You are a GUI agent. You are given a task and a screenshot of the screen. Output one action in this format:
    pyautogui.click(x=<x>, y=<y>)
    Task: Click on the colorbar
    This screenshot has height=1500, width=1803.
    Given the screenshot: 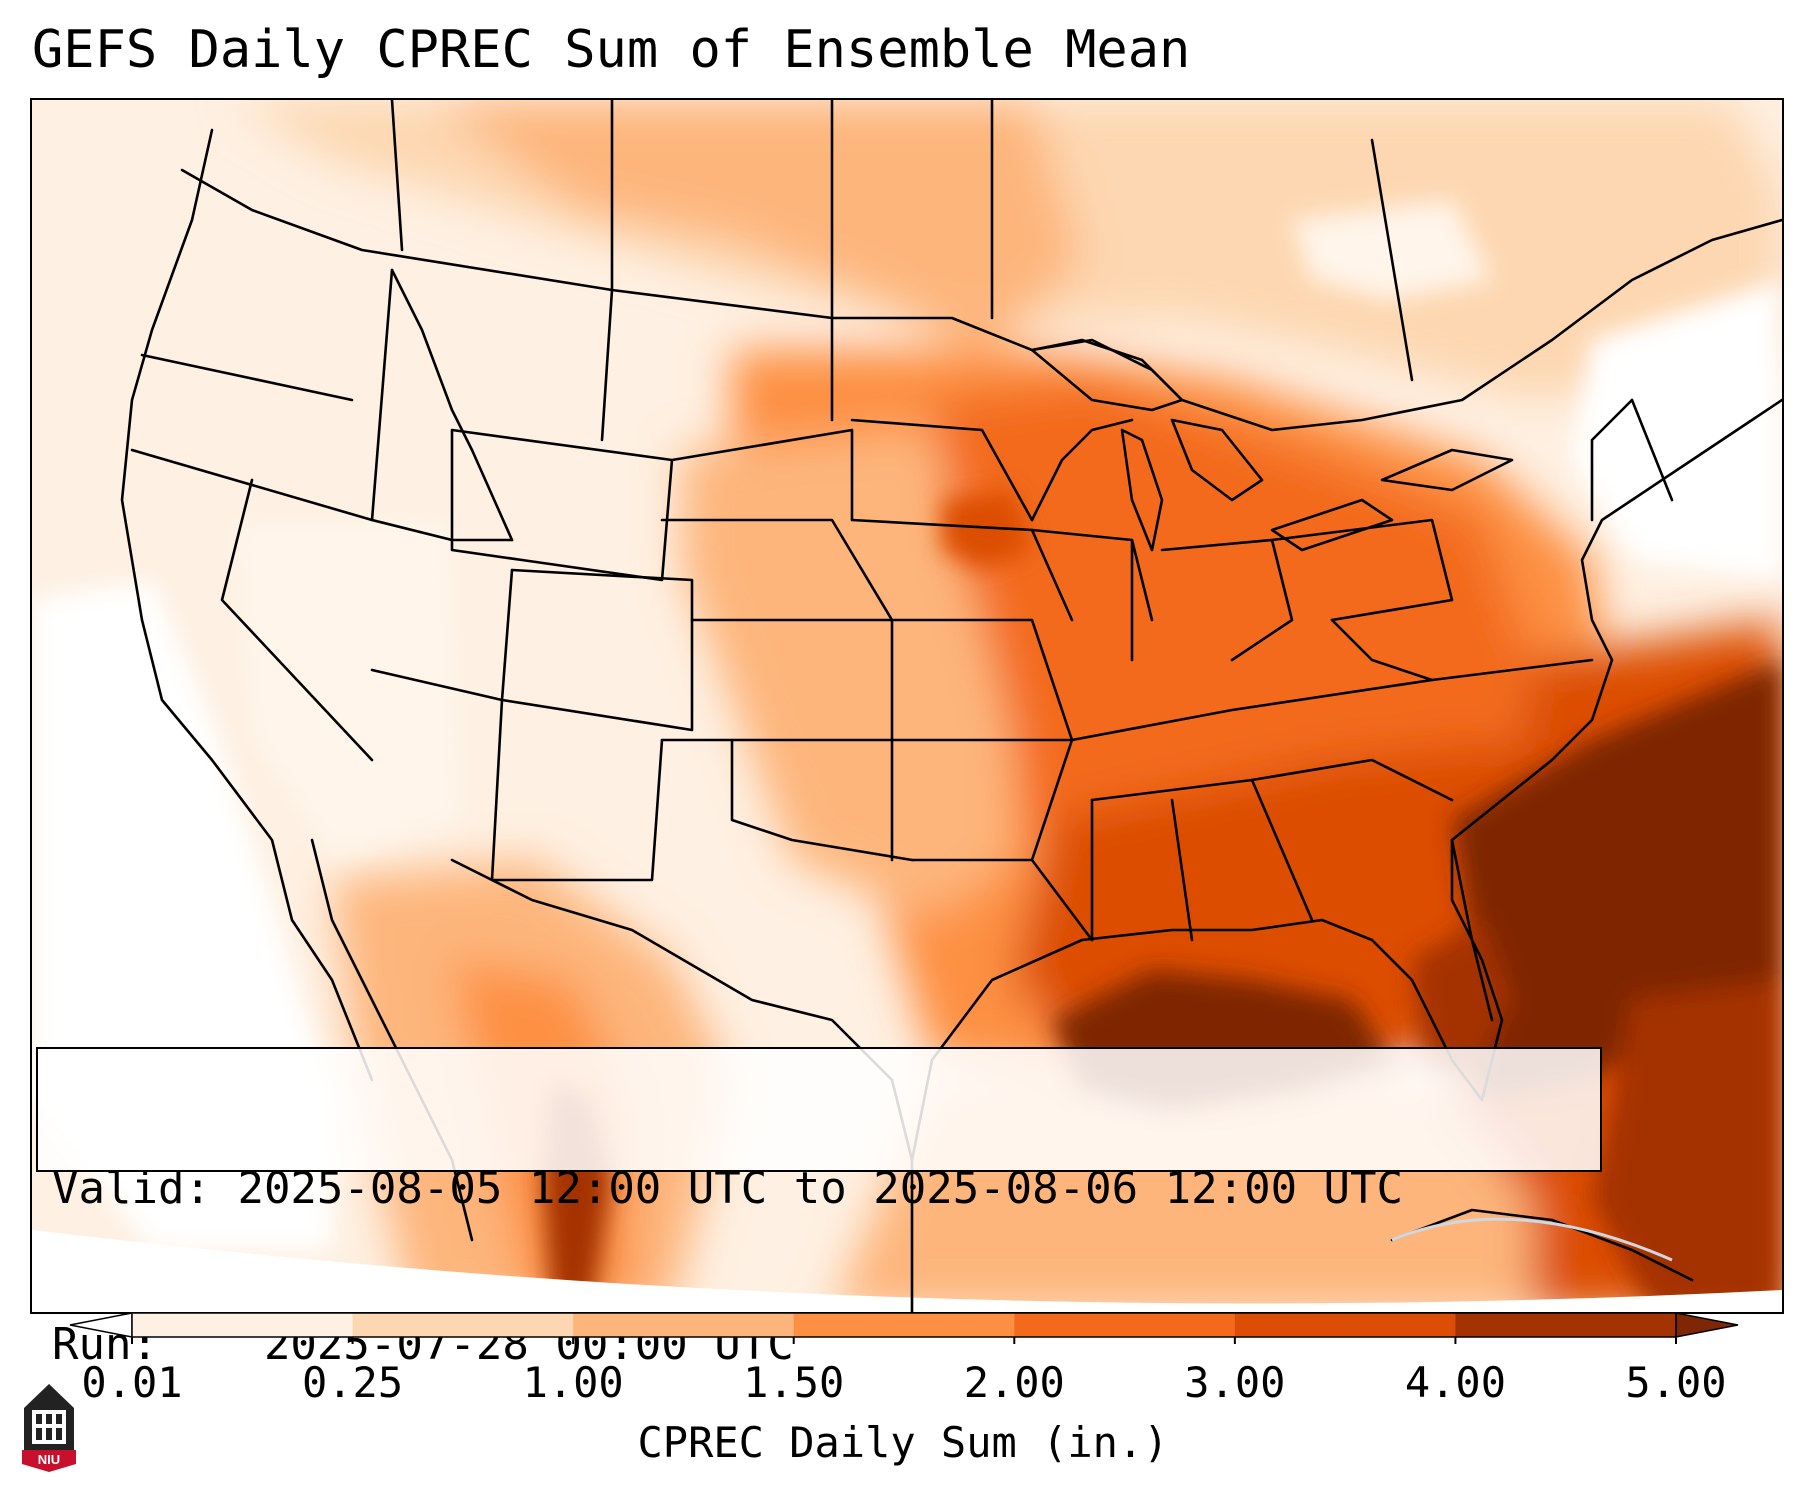 What is the action you would take?
    pyautogui.click(x=904, y=1328)
    